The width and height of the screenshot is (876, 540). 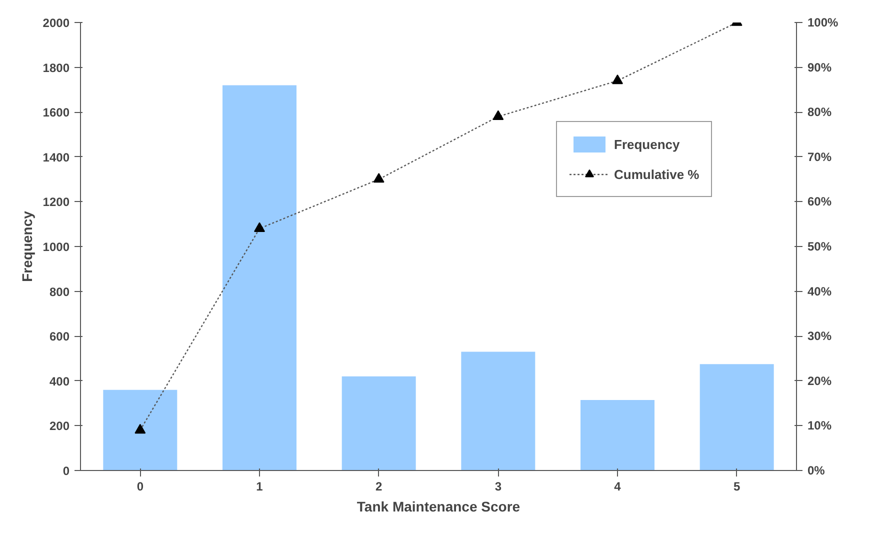 I want to click on y2-tick-label: 80%, so click(x=820, y=112).